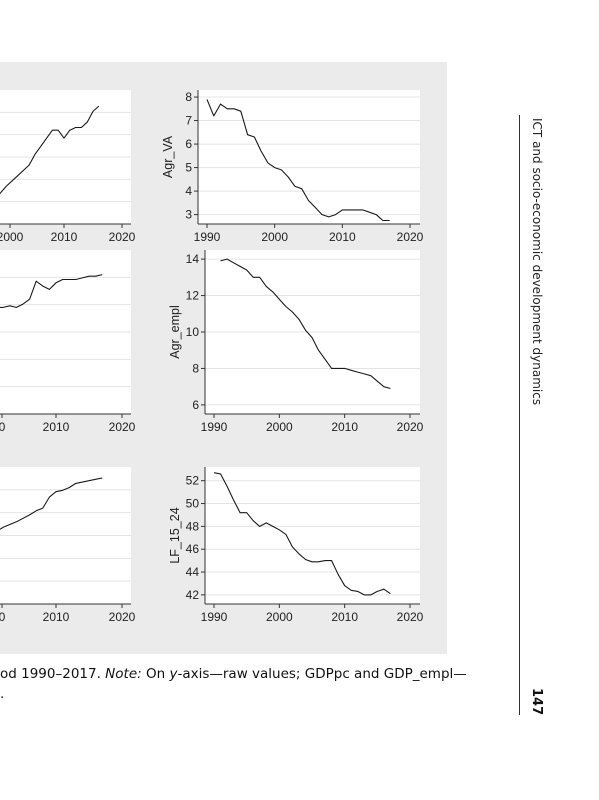  Describe the element at coordinates (519, 415) in the screenshot. I see `margin-rule` at that location.